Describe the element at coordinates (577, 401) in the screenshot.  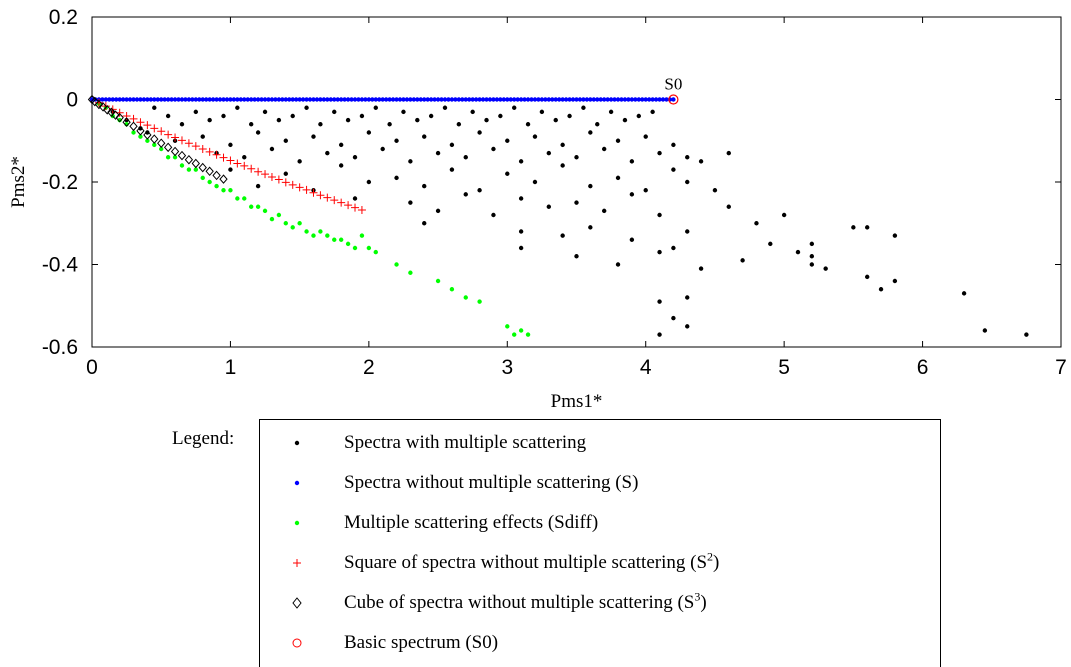
I see `x-axis-title: Pms1*` at that location.